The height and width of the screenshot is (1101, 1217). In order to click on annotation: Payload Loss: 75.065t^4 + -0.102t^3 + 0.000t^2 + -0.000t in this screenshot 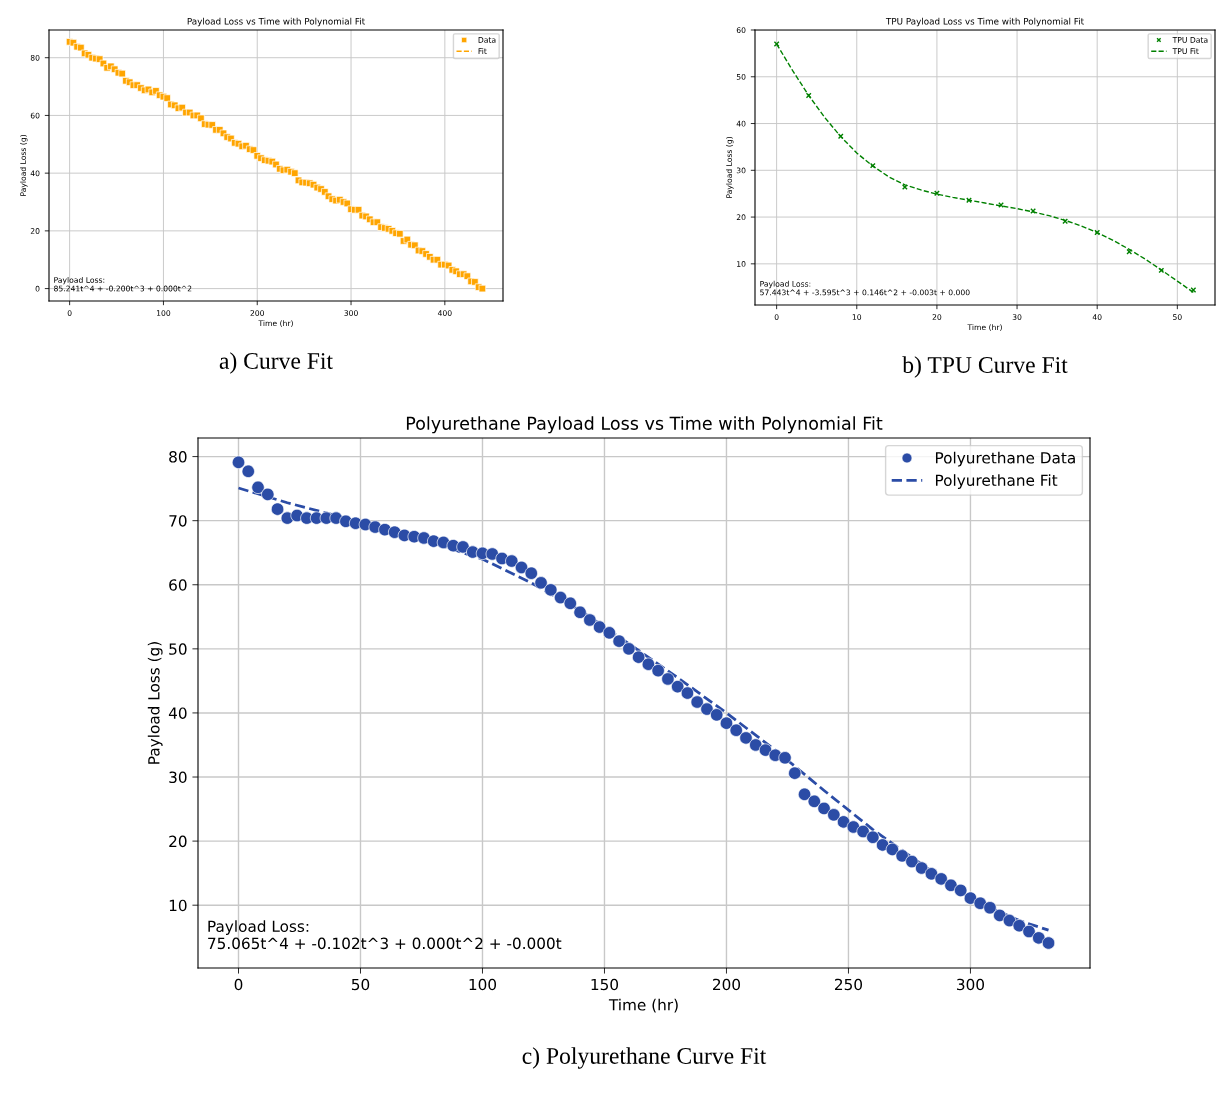, I will do `click(385, 935)`.